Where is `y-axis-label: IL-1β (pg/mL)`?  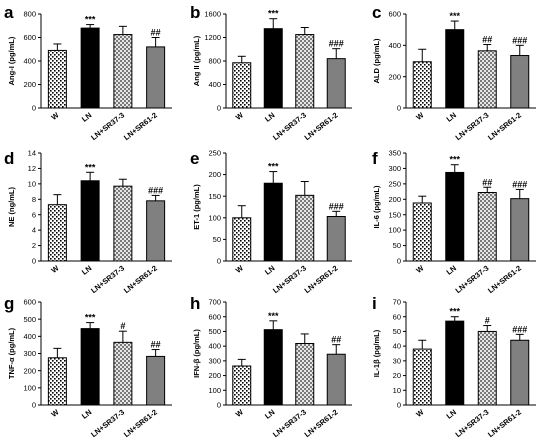 y-axis-label: IL-1β (pg/mL) is located at coordinates (376, 353).